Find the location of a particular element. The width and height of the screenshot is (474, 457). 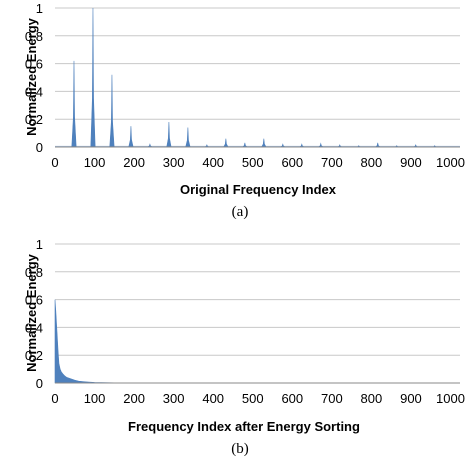

sorted-energy-area is located at coordinates (94, 341).